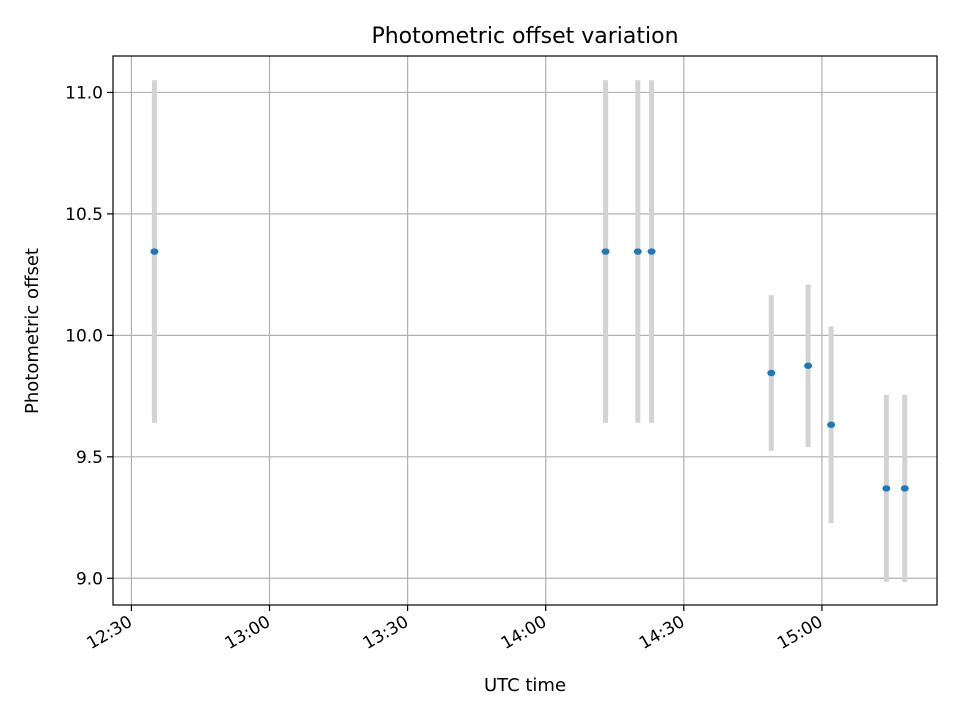 The width and height of the screenshot is (960, 720). I want to click on x-tick-label: 14:30, so click(662, 633).